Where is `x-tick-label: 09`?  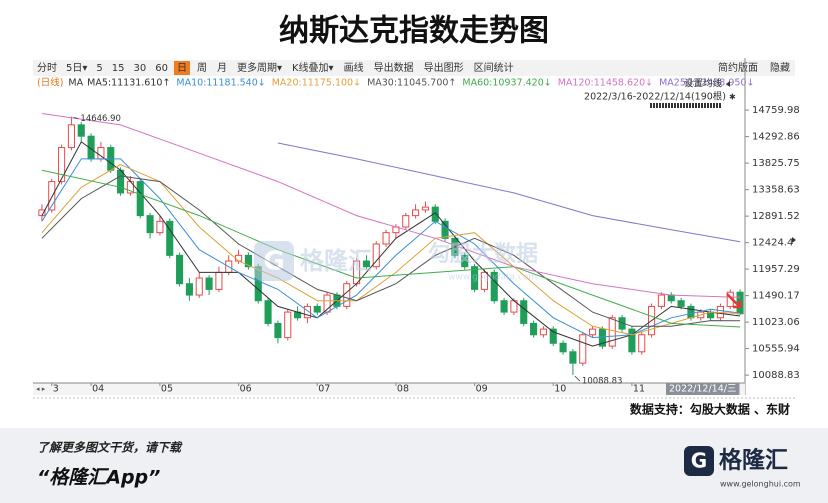 x-tick-label: 09 is located at coordinates (482, 389).